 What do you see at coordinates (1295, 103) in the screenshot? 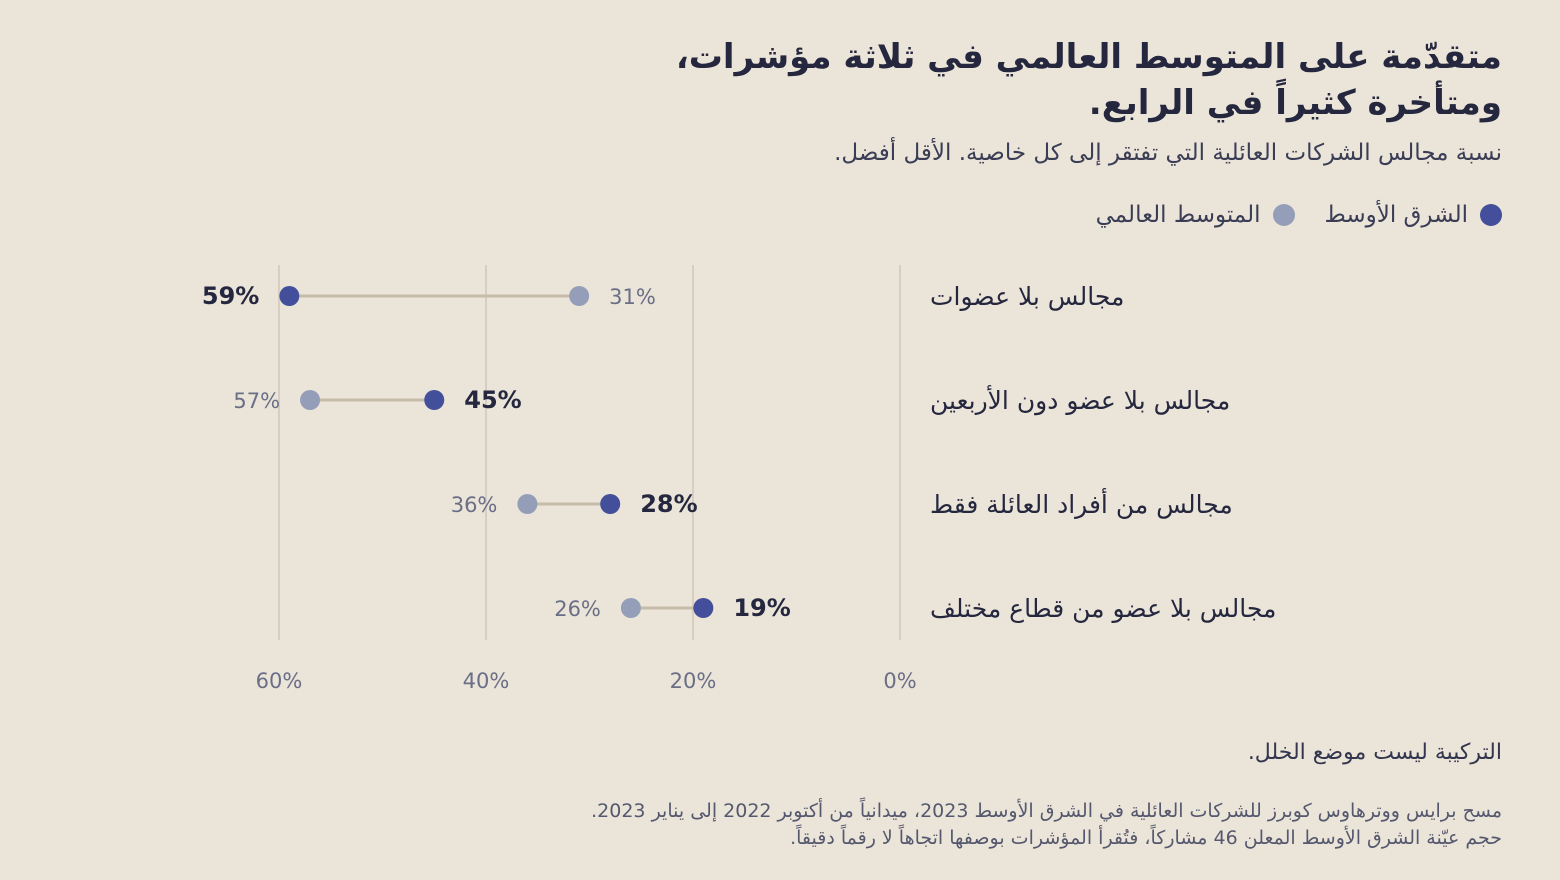
I see `title-line-2: ومتأخرة كثيراً في الرابع.` at bounding box center [1295, 103].